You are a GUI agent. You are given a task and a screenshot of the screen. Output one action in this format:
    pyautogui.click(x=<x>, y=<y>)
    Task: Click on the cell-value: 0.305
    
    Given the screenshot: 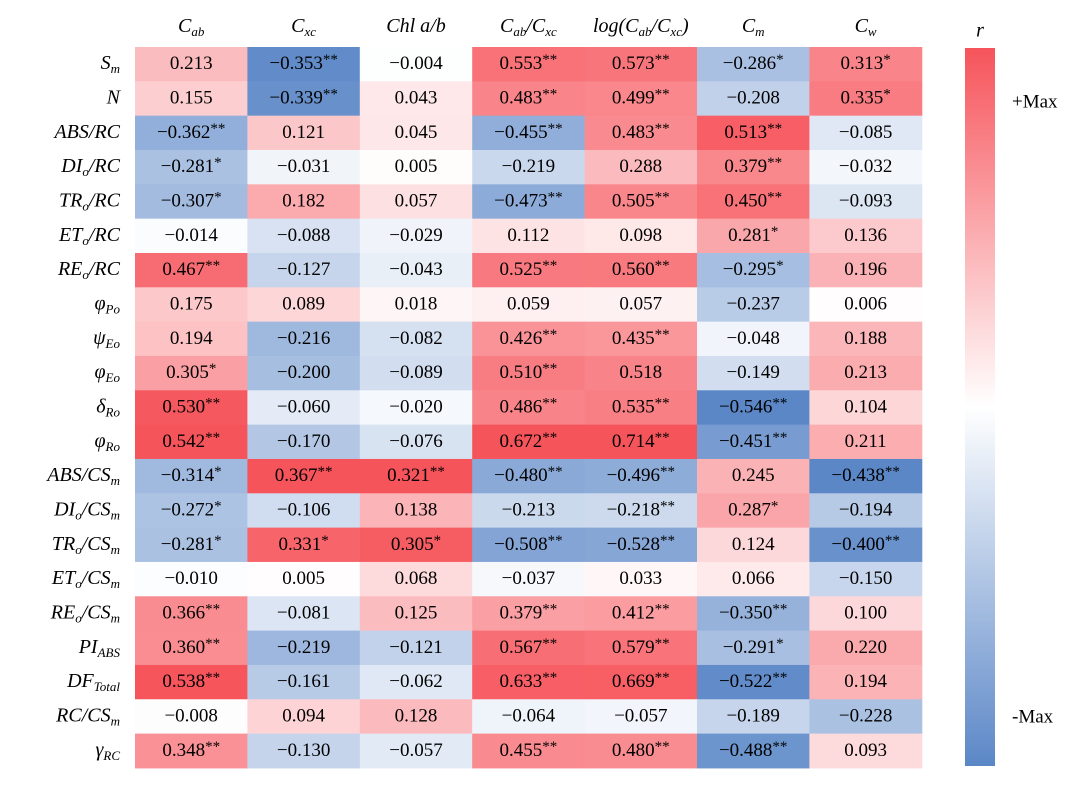 What is the action you would take?
    pyautogui.click(x=187, y=372)
    